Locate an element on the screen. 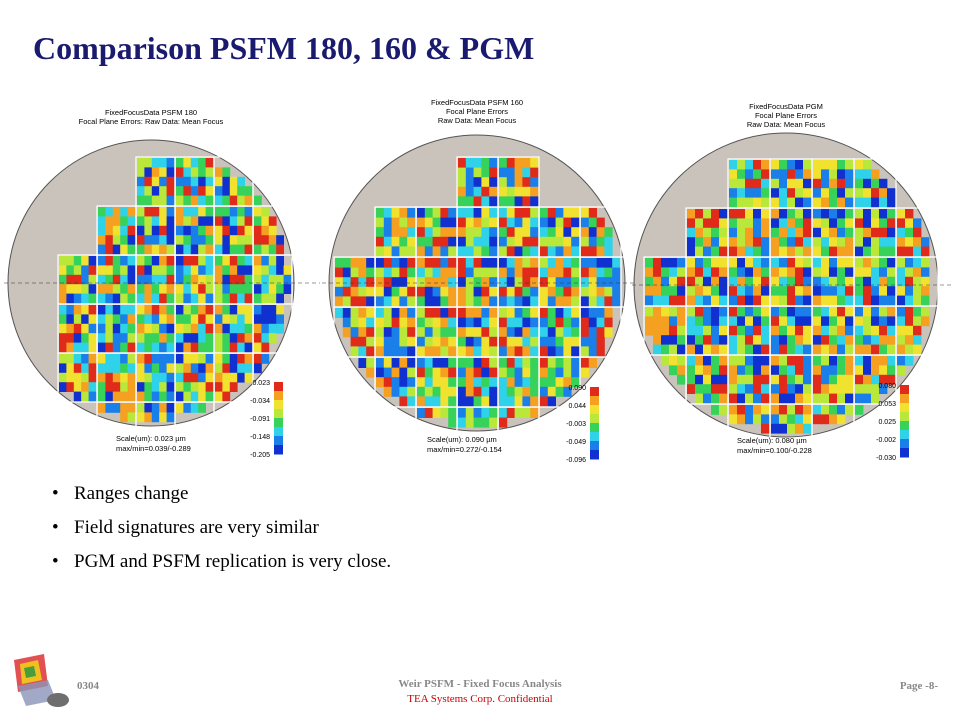  page-number: Page -8- is located at coordinates (918, 686).